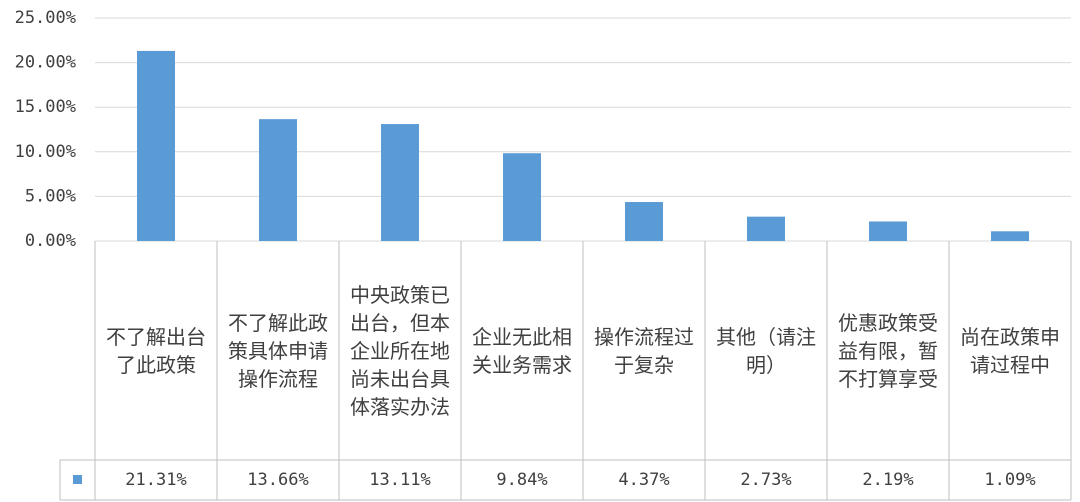 This screenshot has height=502, width=1080. I want to click on value-label: 9.84%, so click(522, 480).